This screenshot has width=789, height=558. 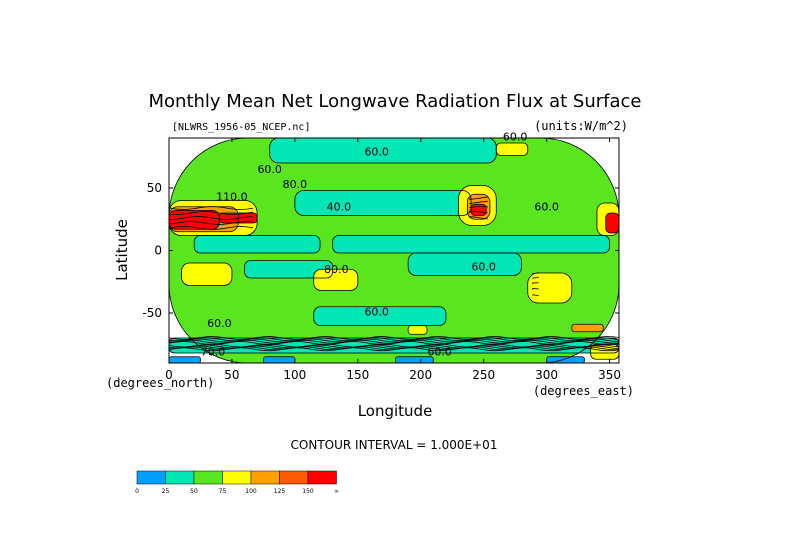 What do you see at coordinates (160, 383) in the screenshot?
I see `y-unit-label: (degrees_north)` at bounding box center [160, 383].